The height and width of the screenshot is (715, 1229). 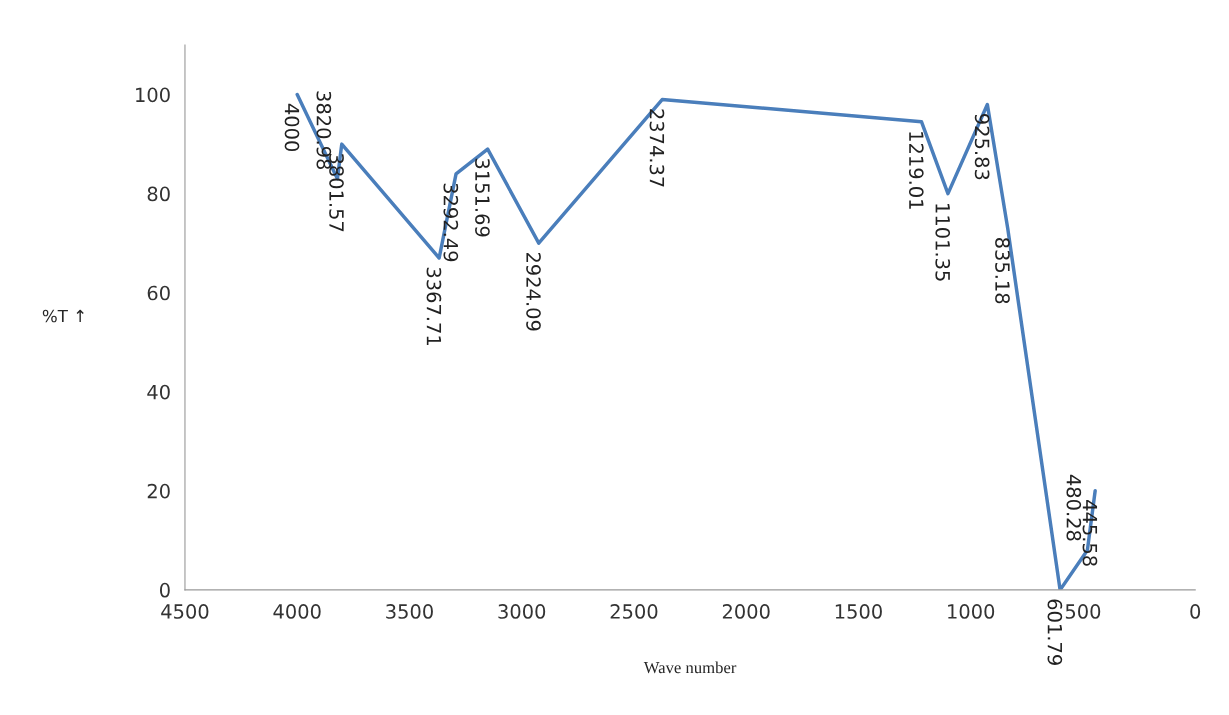 What do you see at coordinates (982, 147) in the screenshot?
I see `text: 925.83` at bounding box center [982, 147].